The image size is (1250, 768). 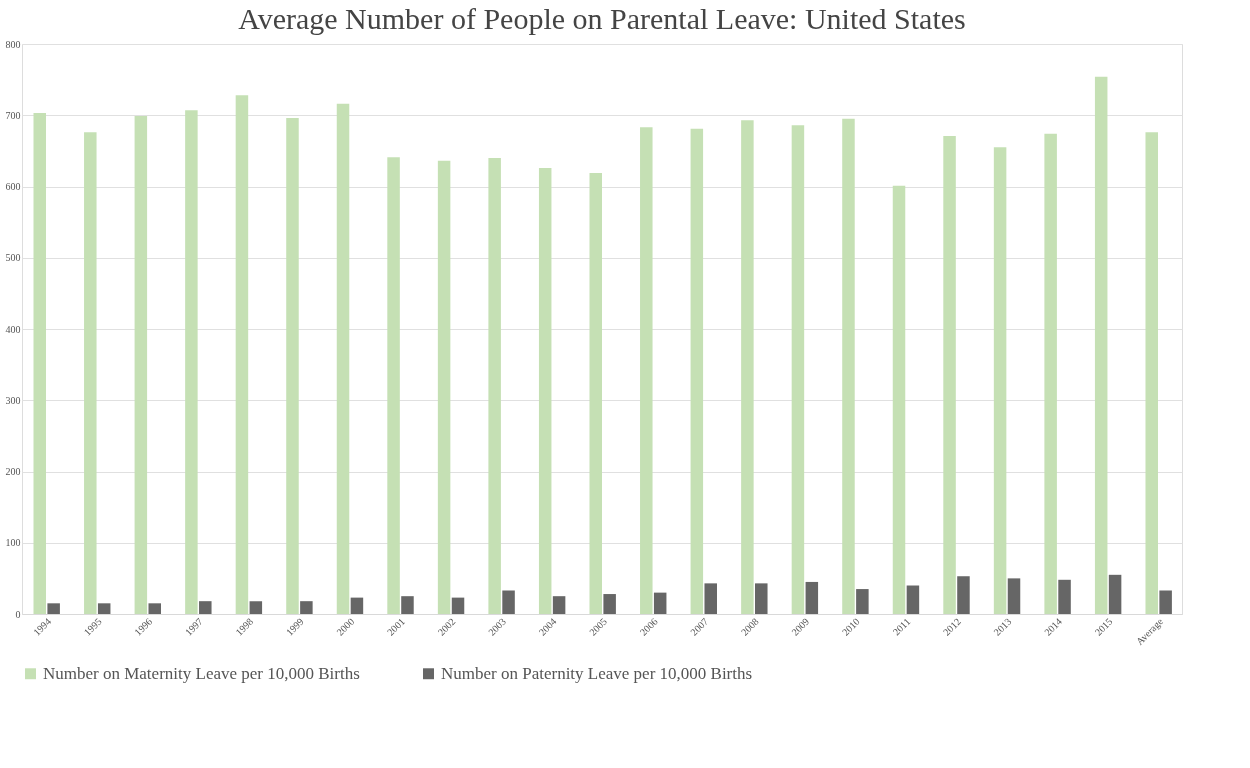 What do you see at coordinates (901, 626) in the screenshot?
I see `x-tick-label: 2011` at bounding box center [901, 626].